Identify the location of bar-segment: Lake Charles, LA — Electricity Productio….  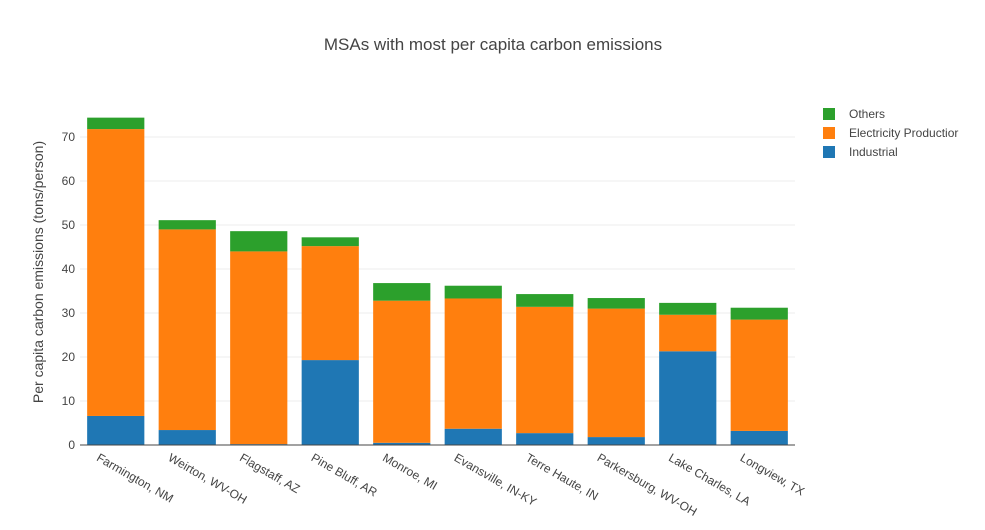
(688, 333).